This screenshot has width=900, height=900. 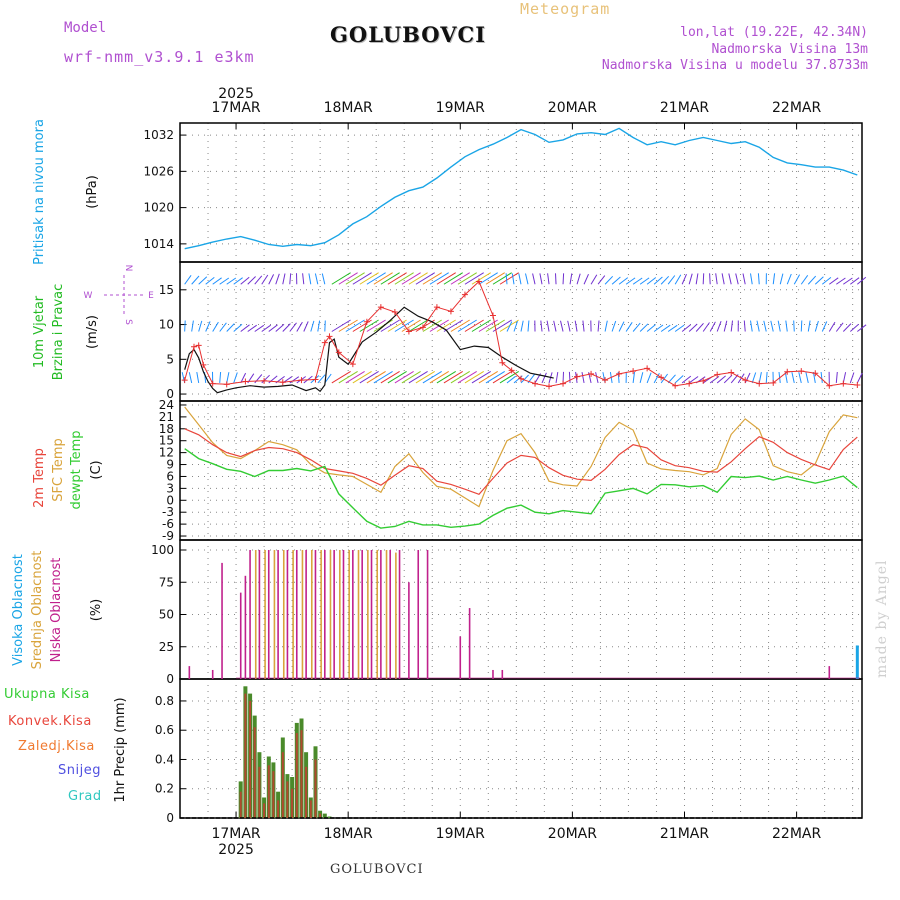 I want to click on panel-precip: 0 0.2 0.4 0.6 0.8, so click(x=509, y=751).